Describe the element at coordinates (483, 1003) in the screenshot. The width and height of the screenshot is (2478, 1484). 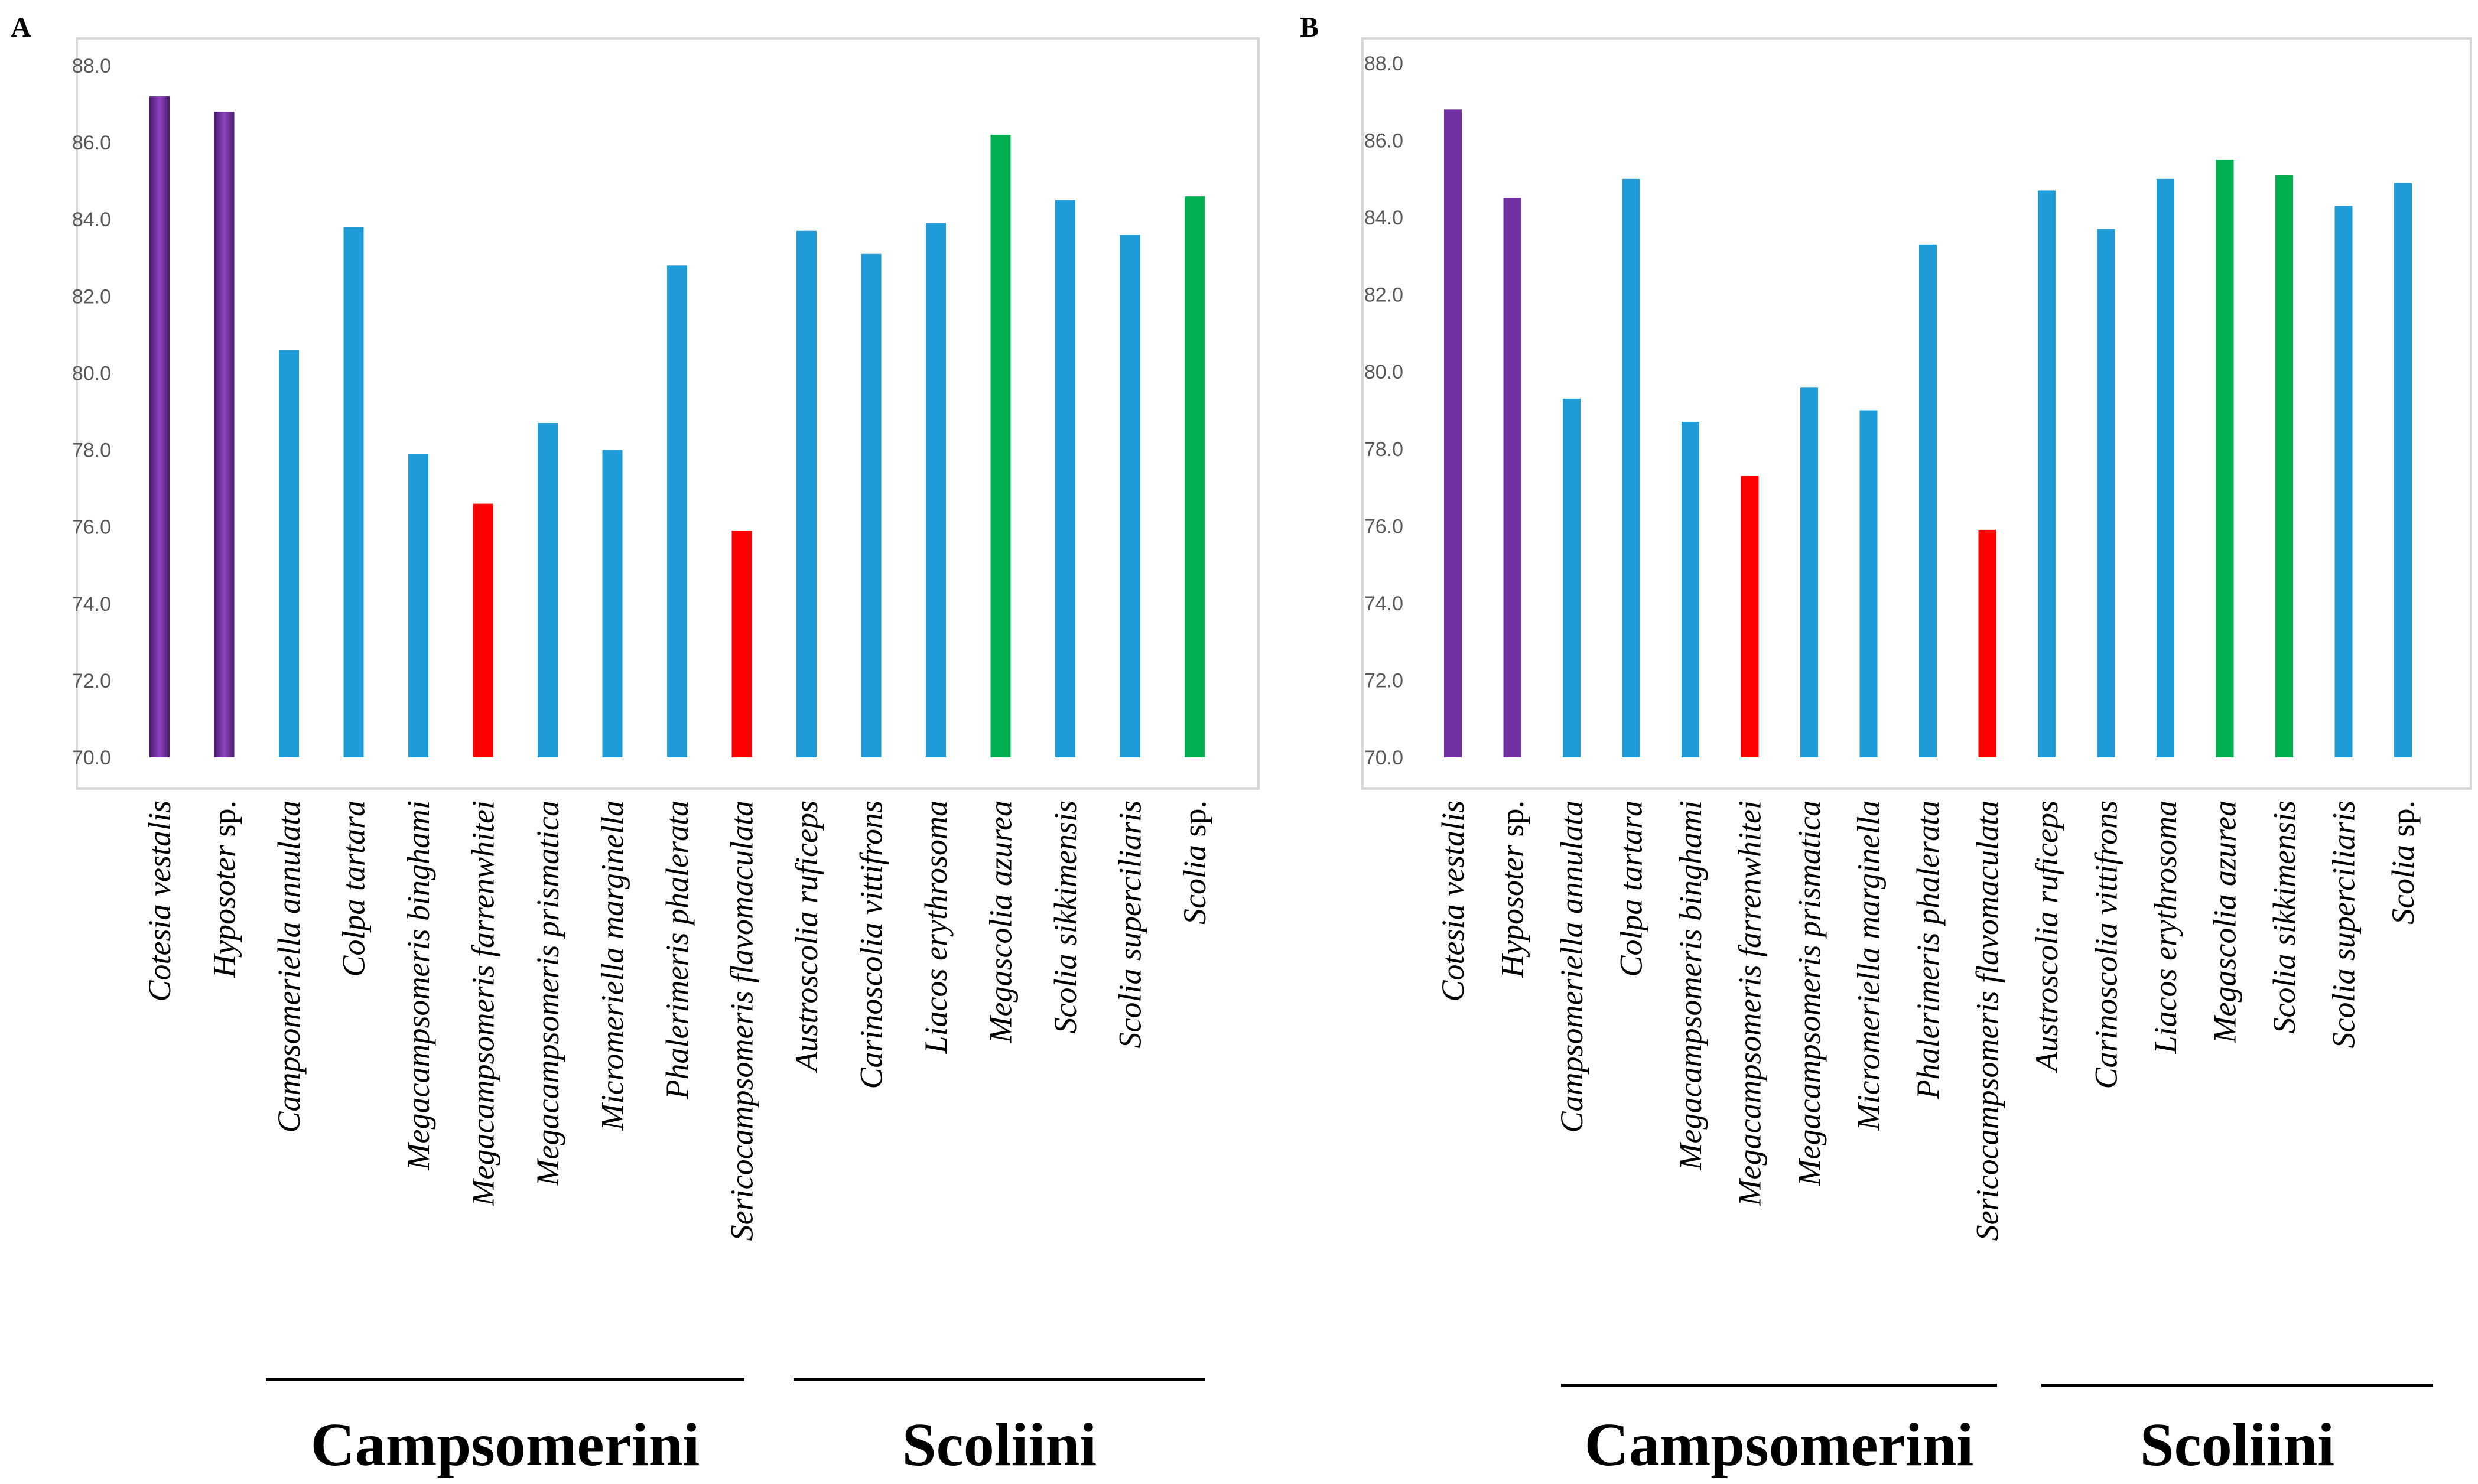
I see `category-label: Megacampsomeris farrenwhitei` at that location.